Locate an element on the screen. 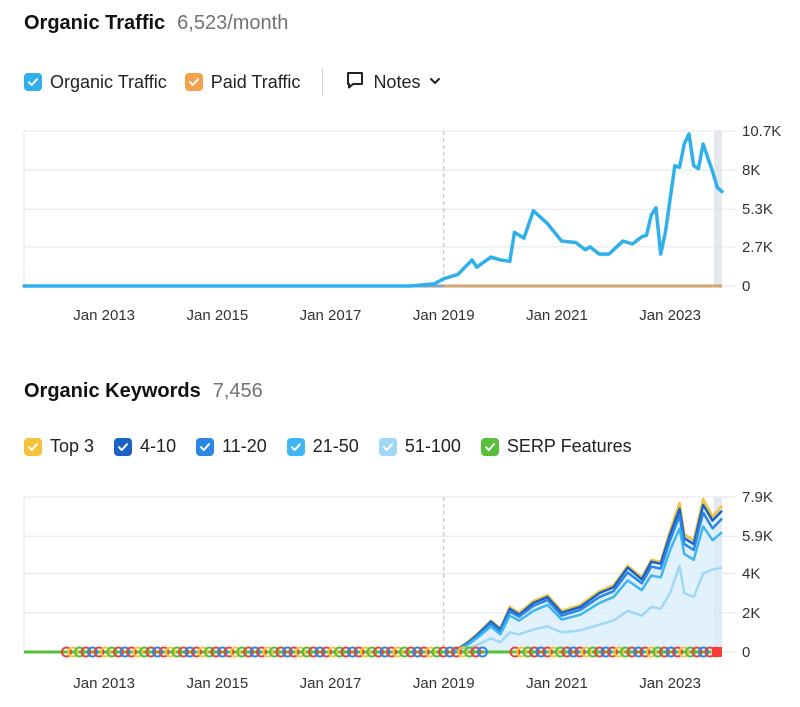 This screenshot has height=707, width=800. legend-serp-features: SERP Features is located at coordinates (556, 446).